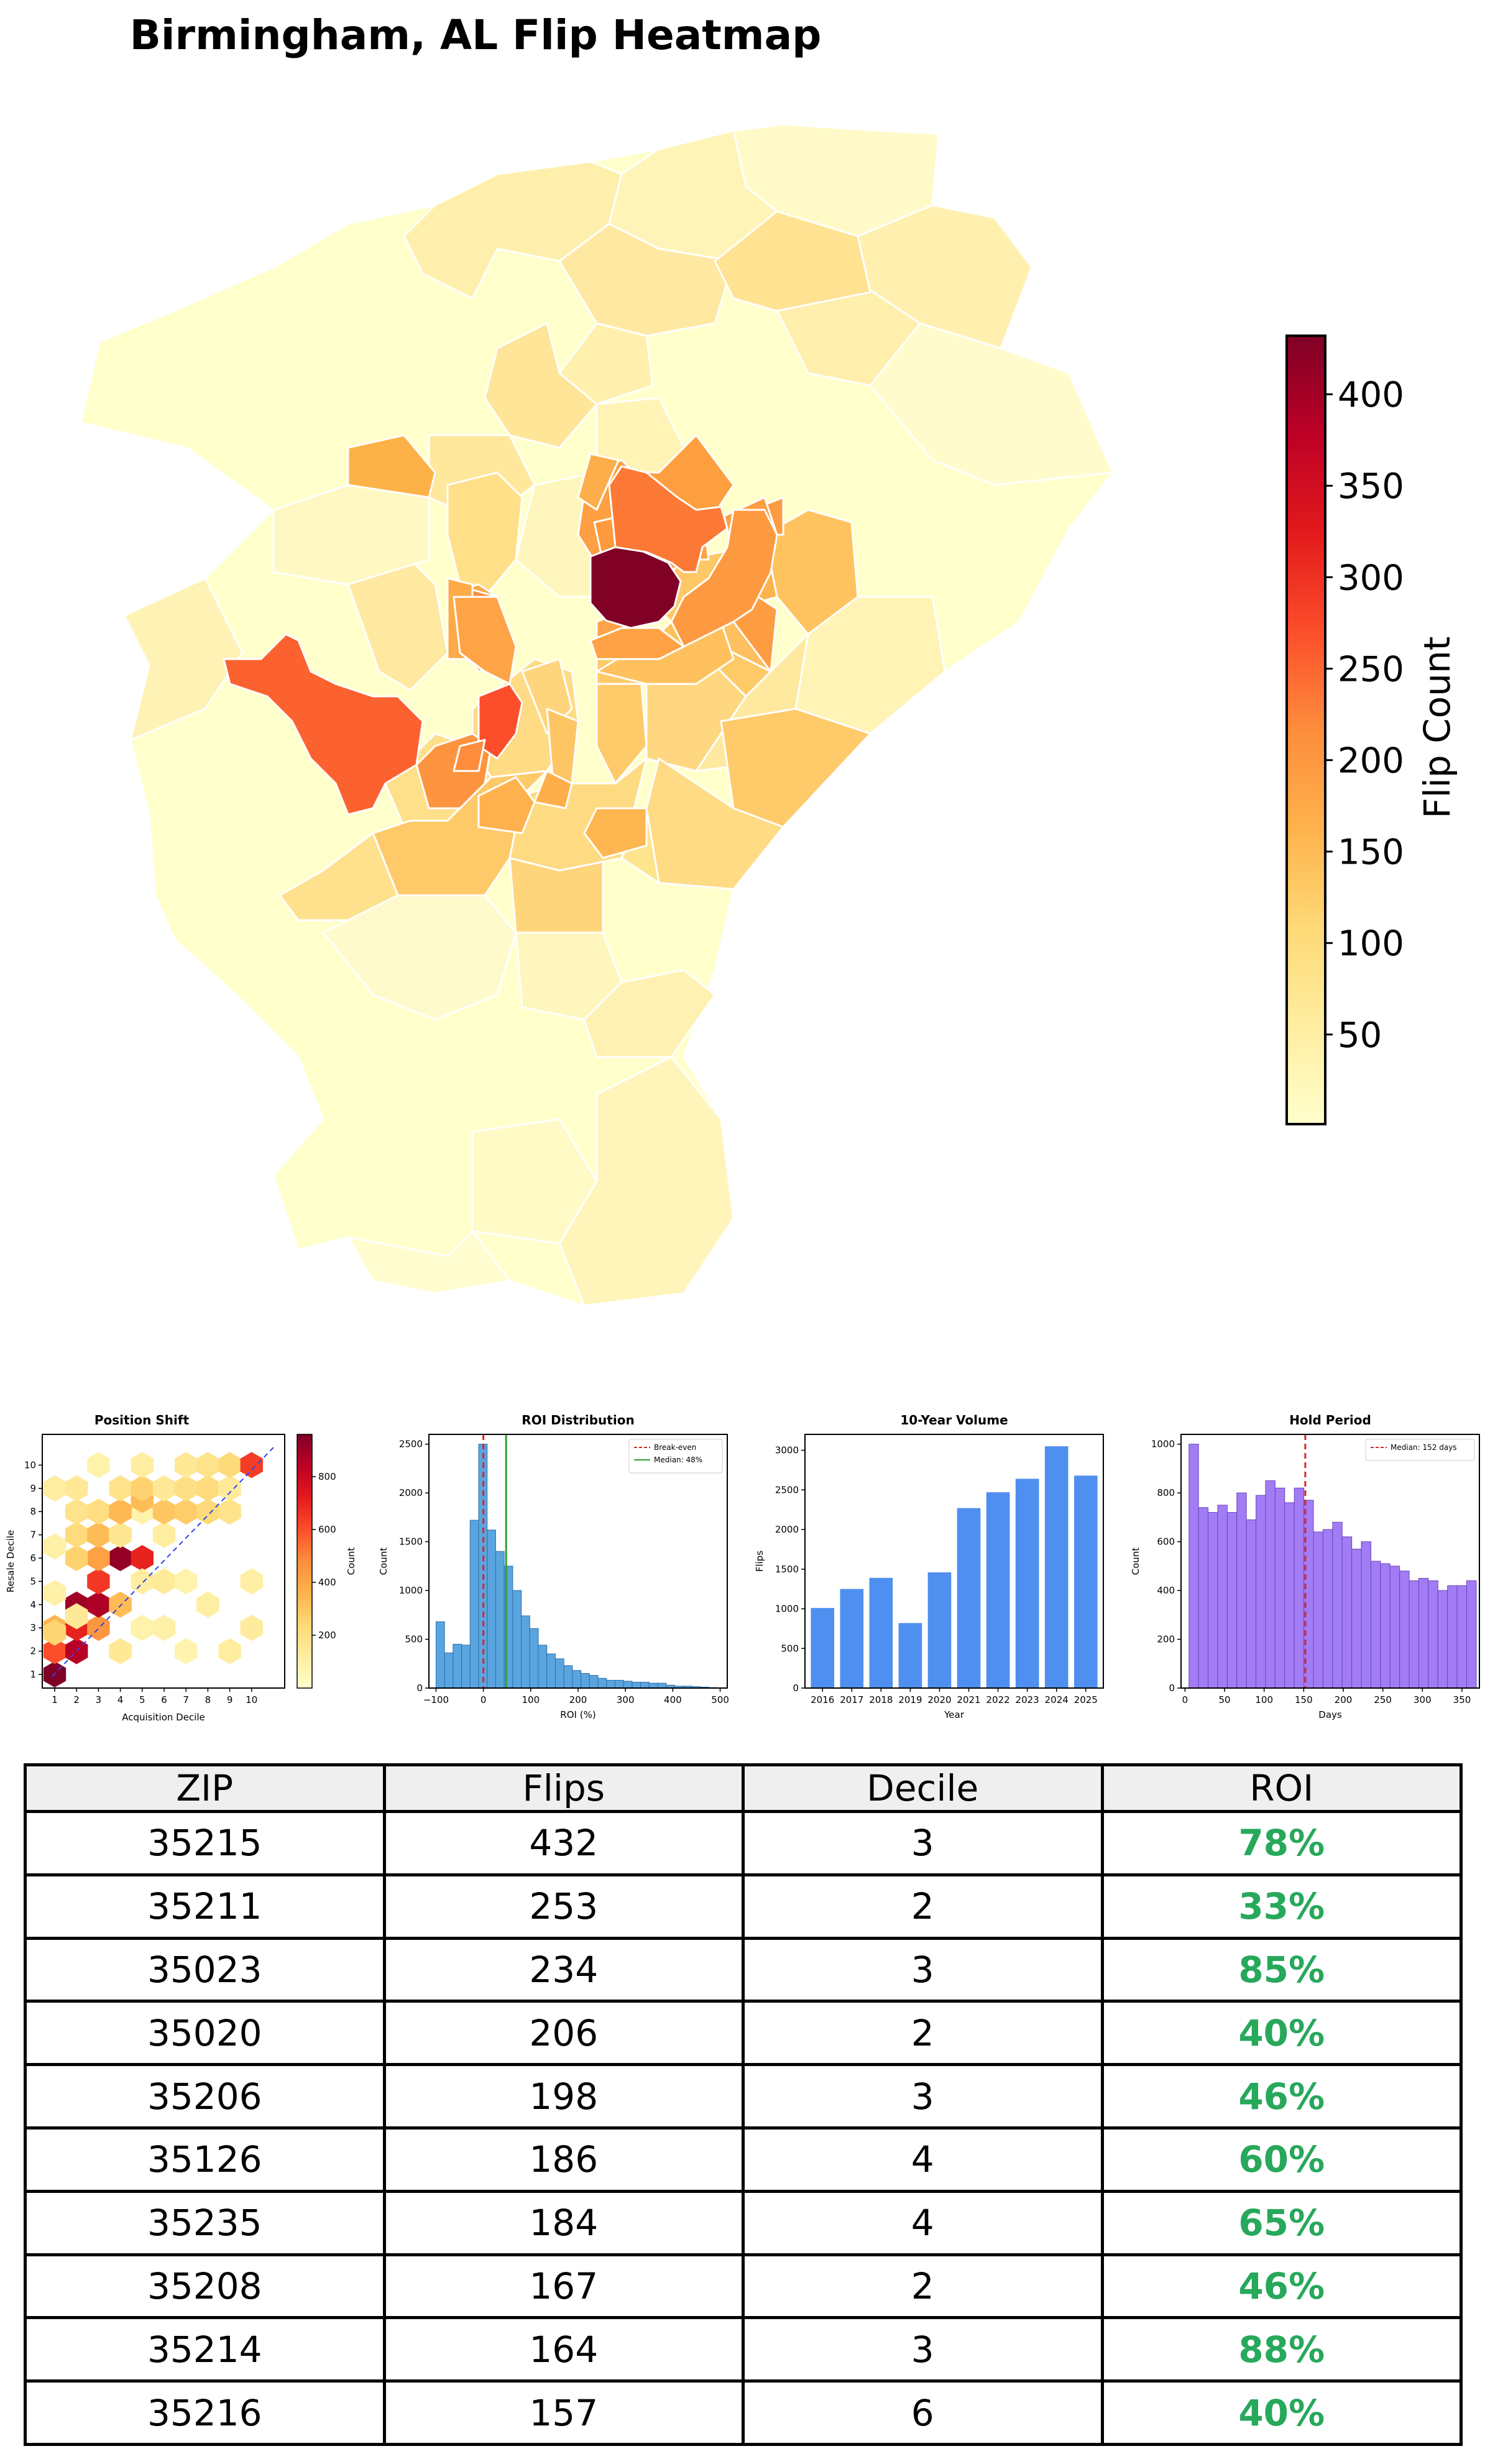  What do you see at coordinates (1224, 1699) in the screenshot?
I see `x-tick-label: 50` at bounding box center [1224, 1699].